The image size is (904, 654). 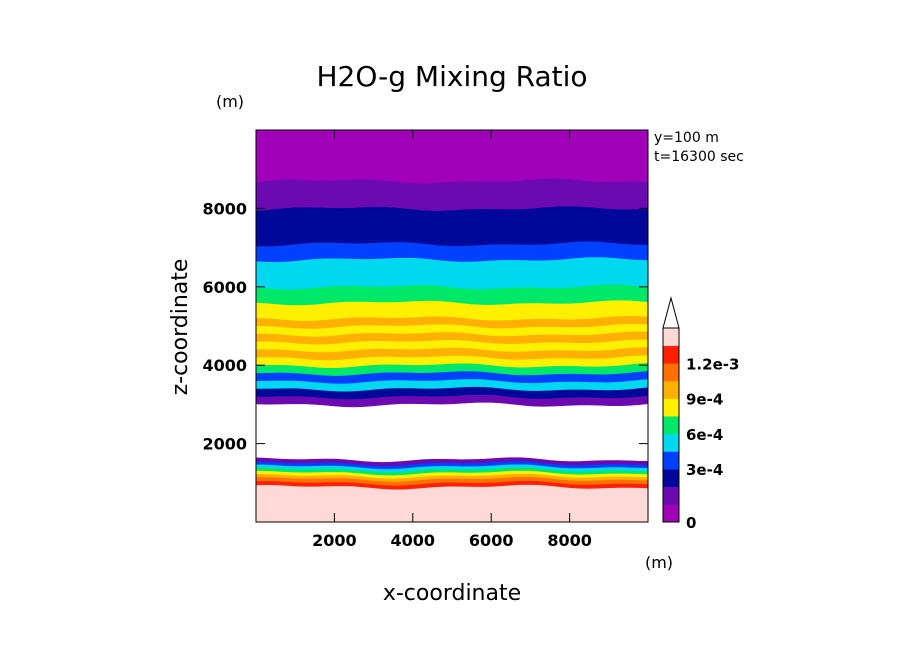 I want to click on colorbar-label-0: 0, so click(x=691, y=523).